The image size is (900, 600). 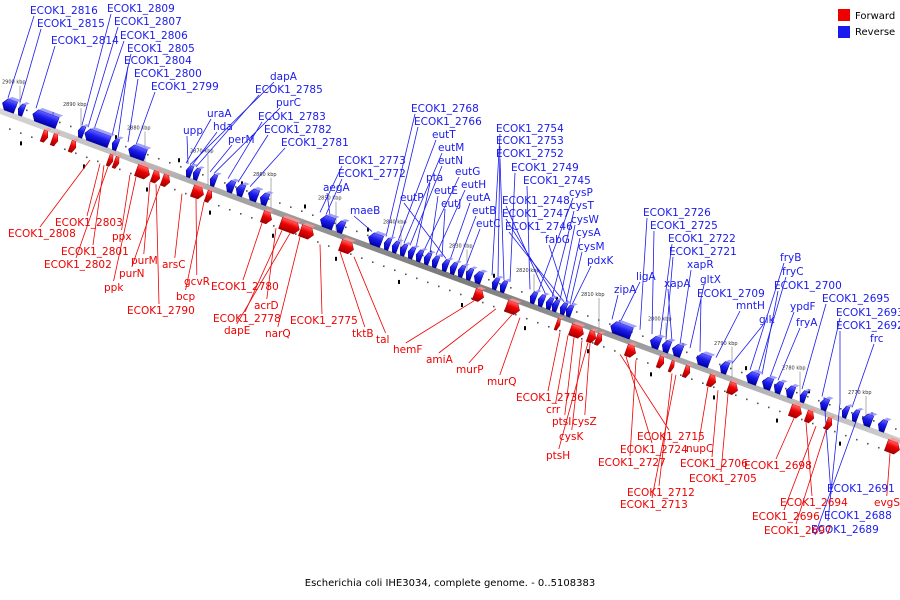 I want to click on forward-gene-label: ECOK1_2712, so click(x=661, y=493).